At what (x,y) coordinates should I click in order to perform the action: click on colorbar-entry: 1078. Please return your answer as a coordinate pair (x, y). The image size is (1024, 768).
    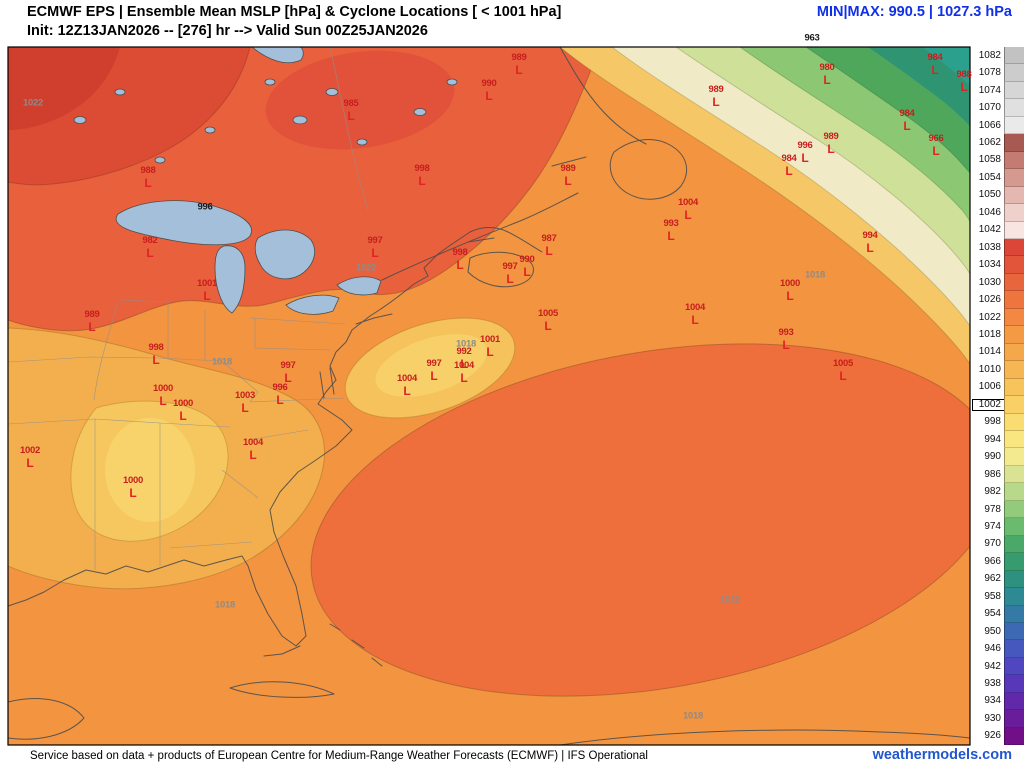
    Looking at the image, I should click on (997, 73).